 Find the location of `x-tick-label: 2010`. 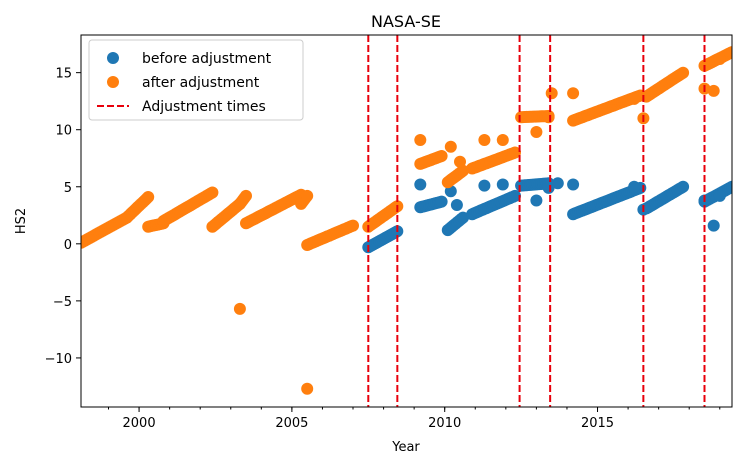

x-tick-label: 2010 is located at coordinates (444, 423).